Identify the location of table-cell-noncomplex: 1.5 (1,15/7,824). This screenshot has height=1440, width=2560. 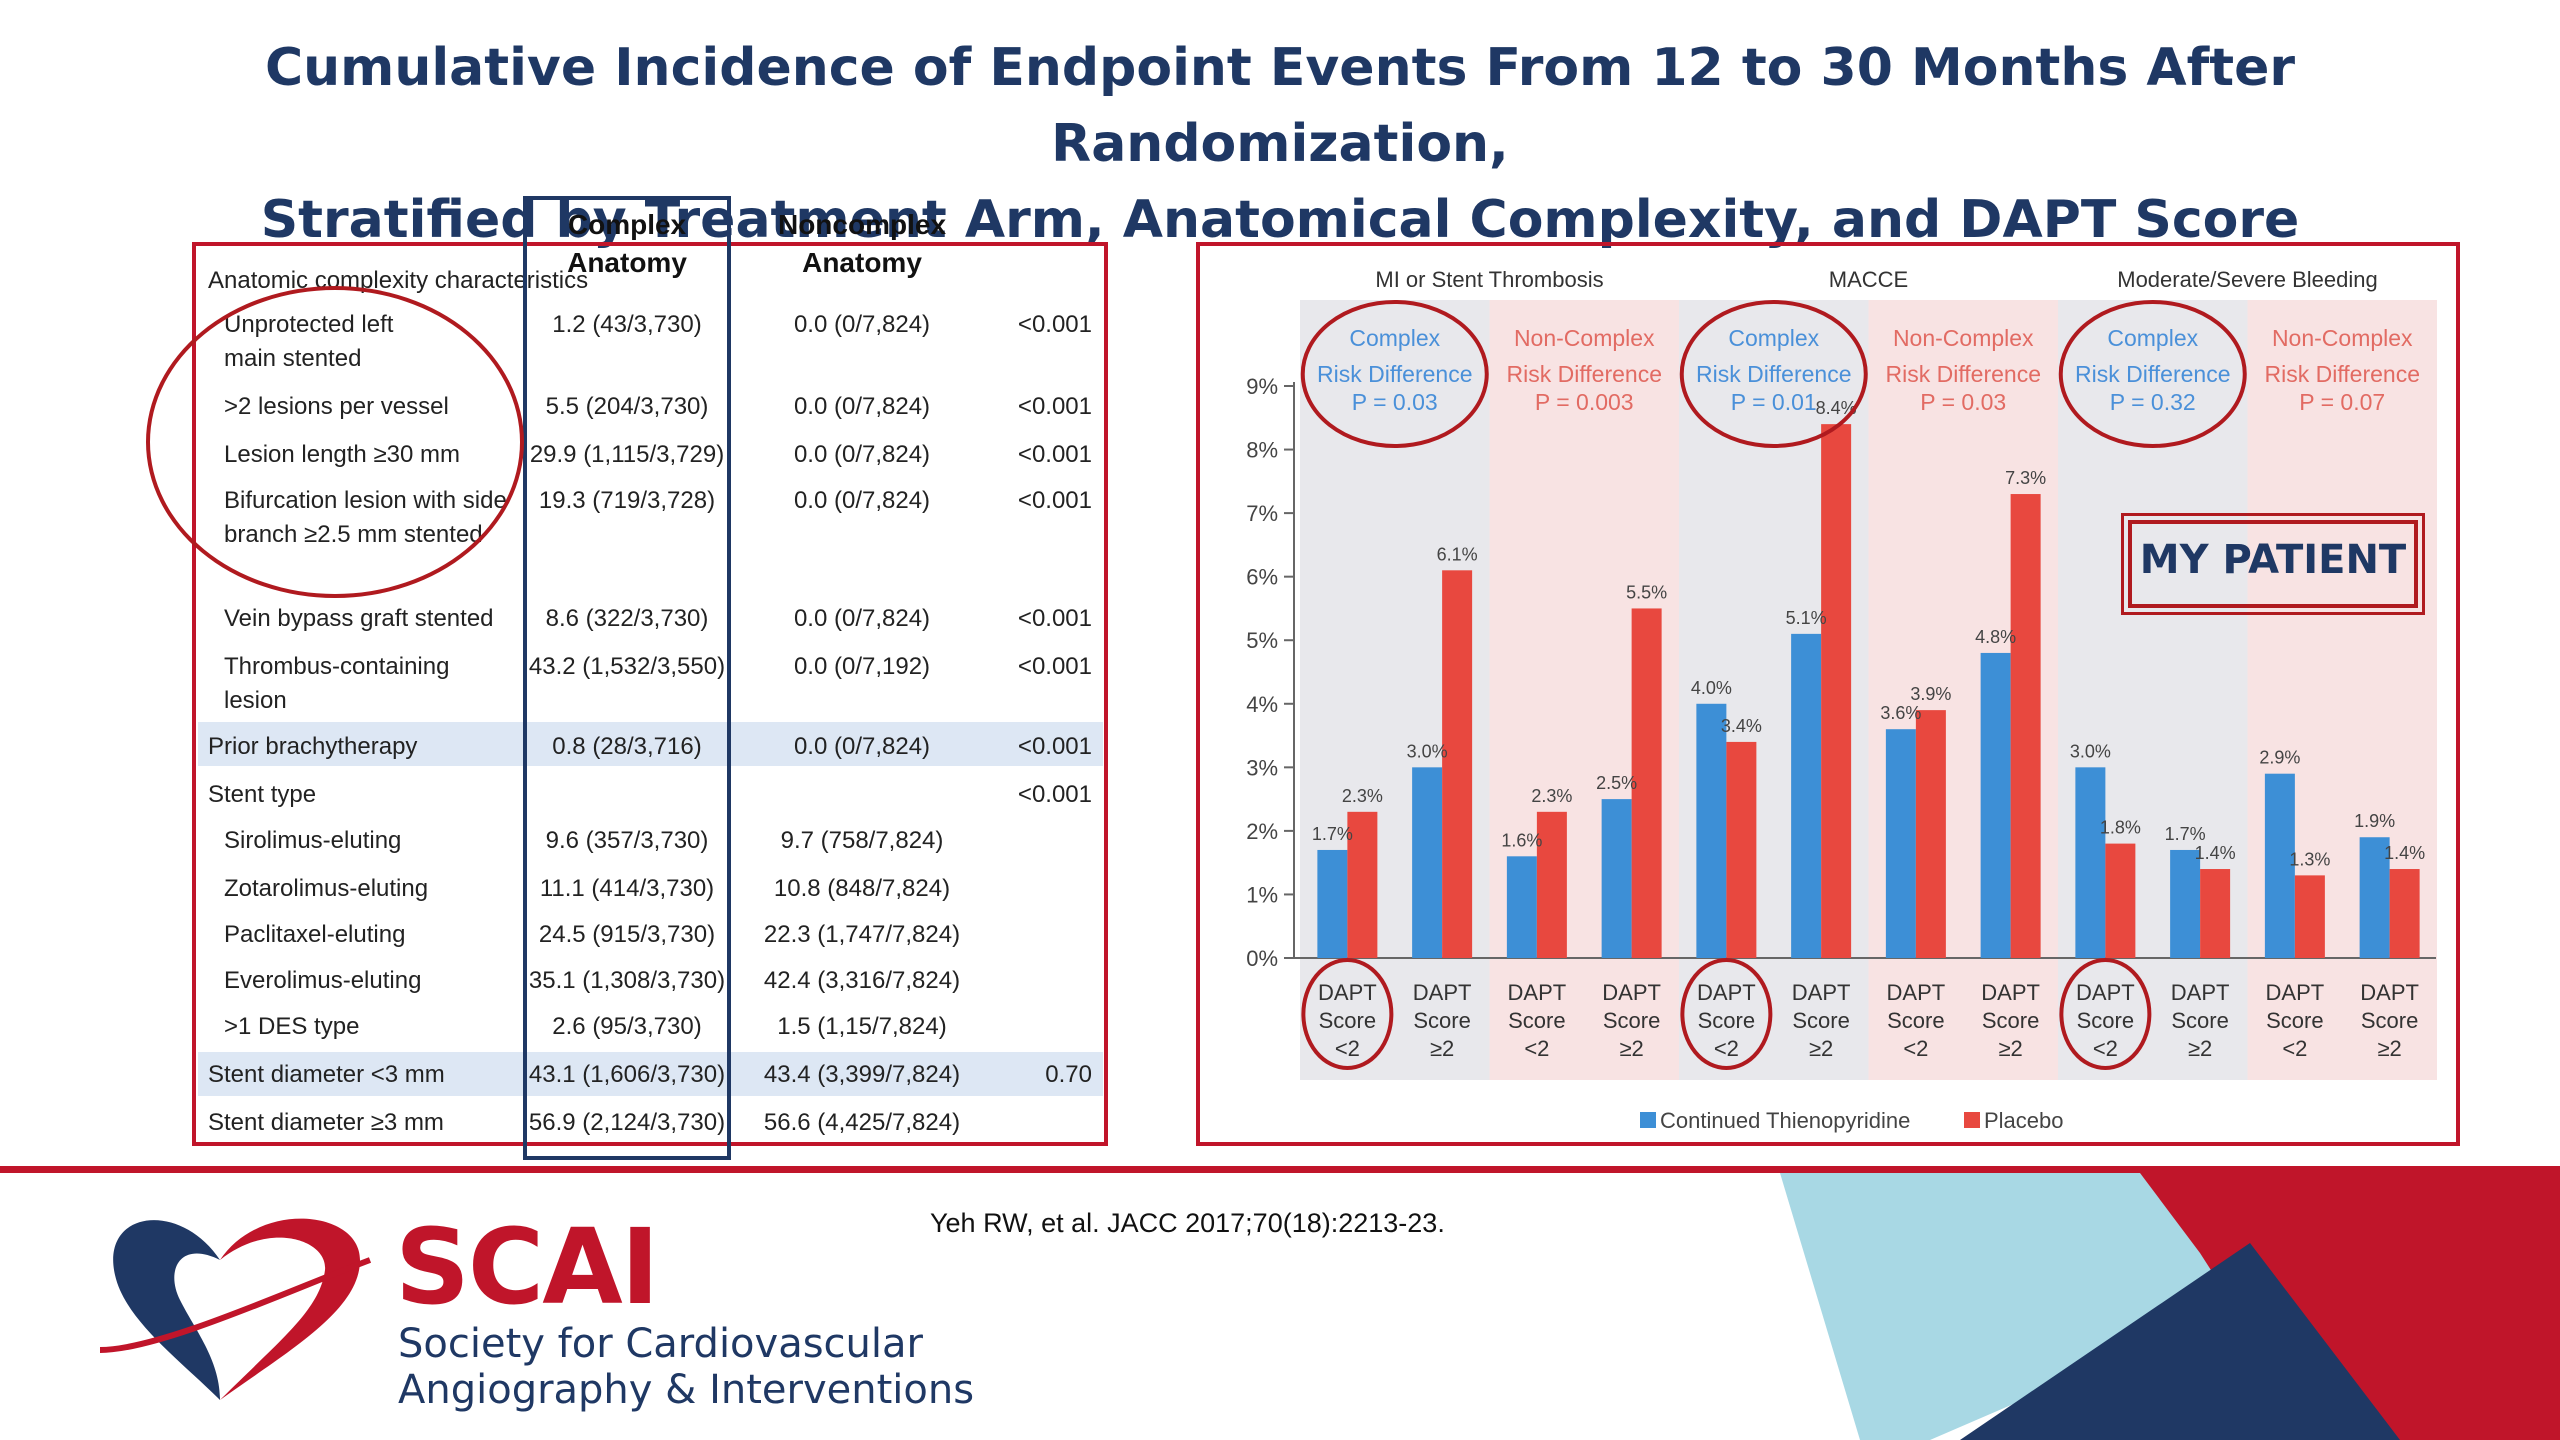
(862, 1026).